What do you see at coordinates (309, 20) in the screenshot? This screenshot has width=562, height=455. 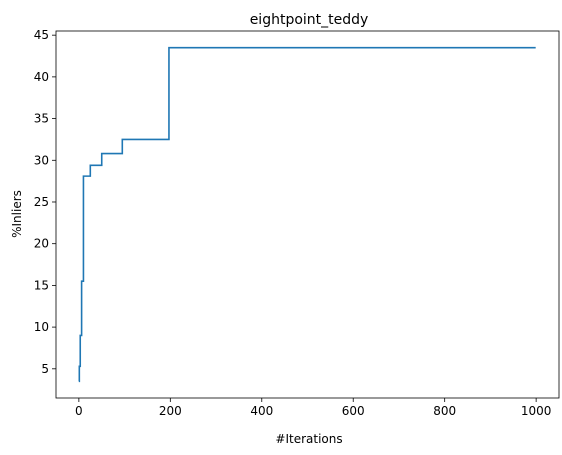 I see `chart-title: eightpoint_teddy` at bounding box center [309, 20].